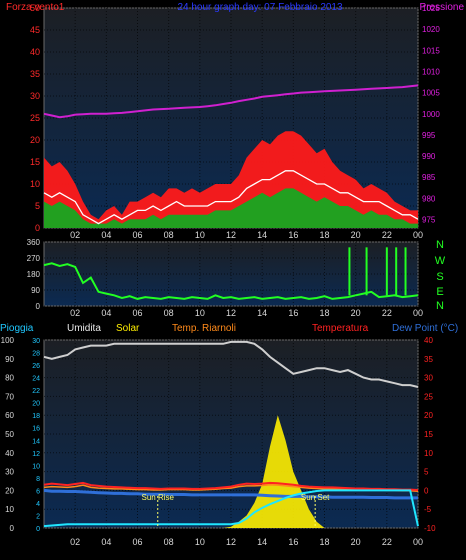 This screenshot has height=560, width=466. I want to click on direction-x-tick: 18, so click(324, 313).